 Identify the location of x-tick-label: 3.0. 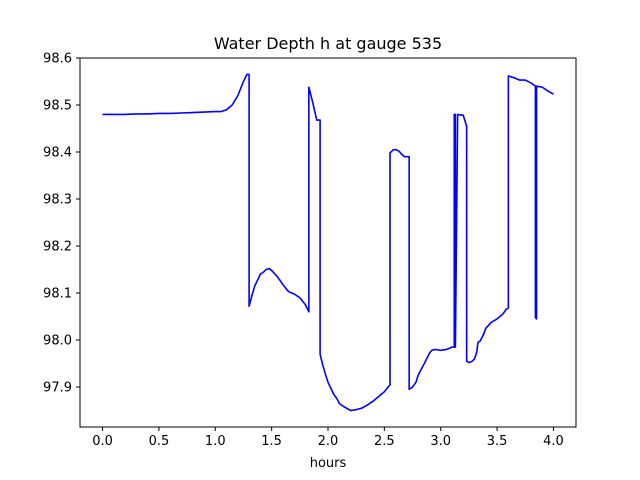
(440, 441).